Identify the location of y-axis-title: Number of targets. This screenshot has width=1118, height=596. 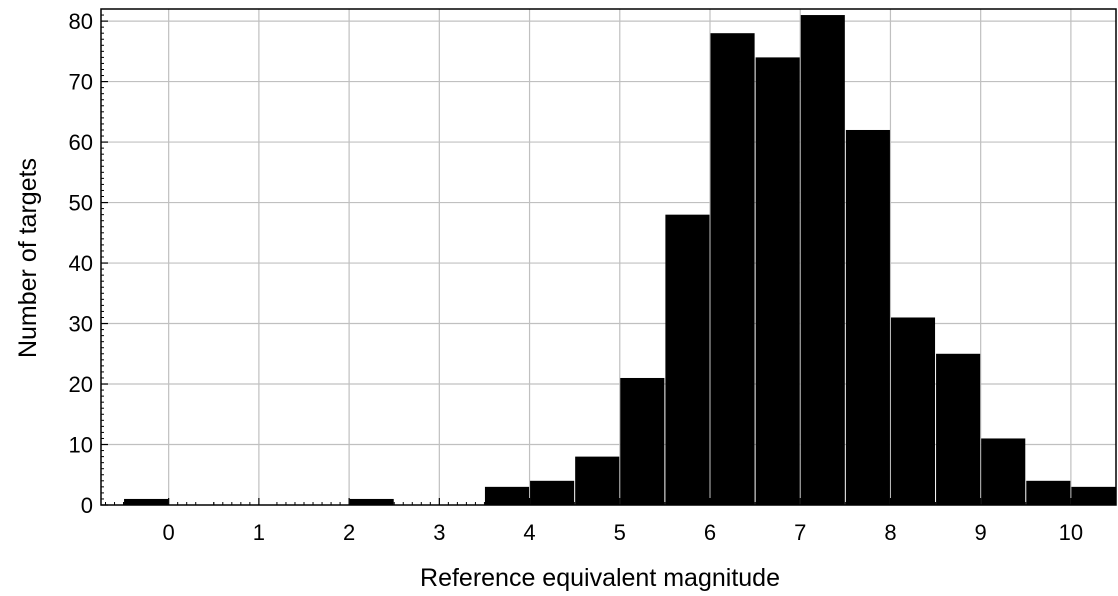
(28, 258).